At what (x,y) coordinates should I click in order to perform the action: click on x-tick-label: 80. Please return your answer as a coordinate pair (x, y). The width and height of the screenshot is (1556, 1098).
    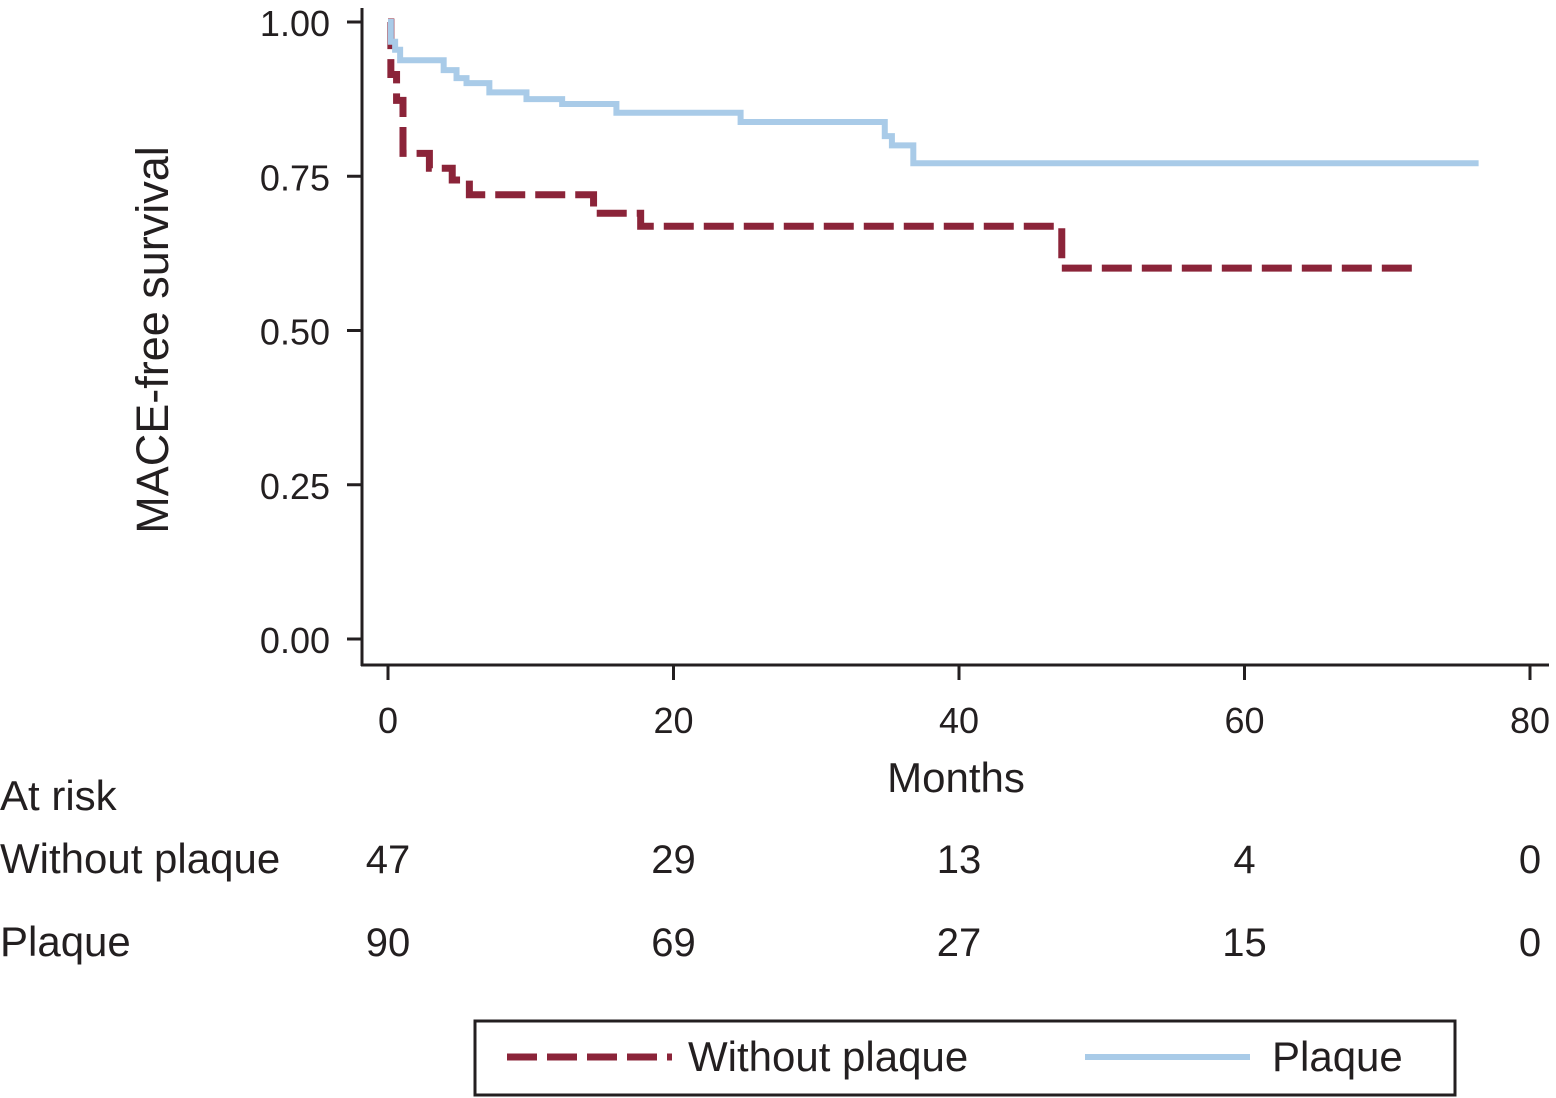
    Looking at the image, I should click on (1530, 720).